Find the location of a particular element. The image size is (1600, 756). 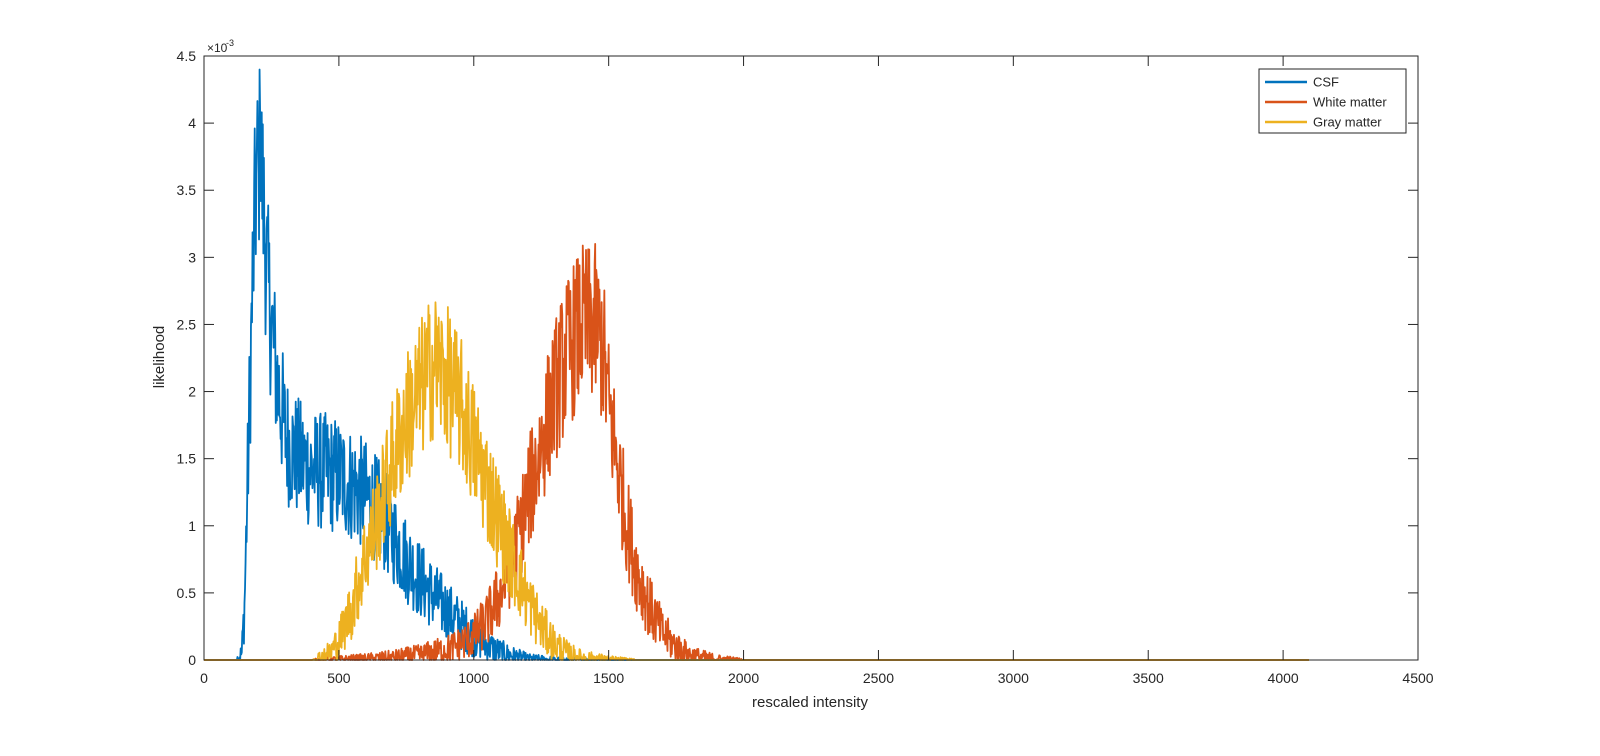

legend-item: Gray matter is located at coordinates (1323, 122).